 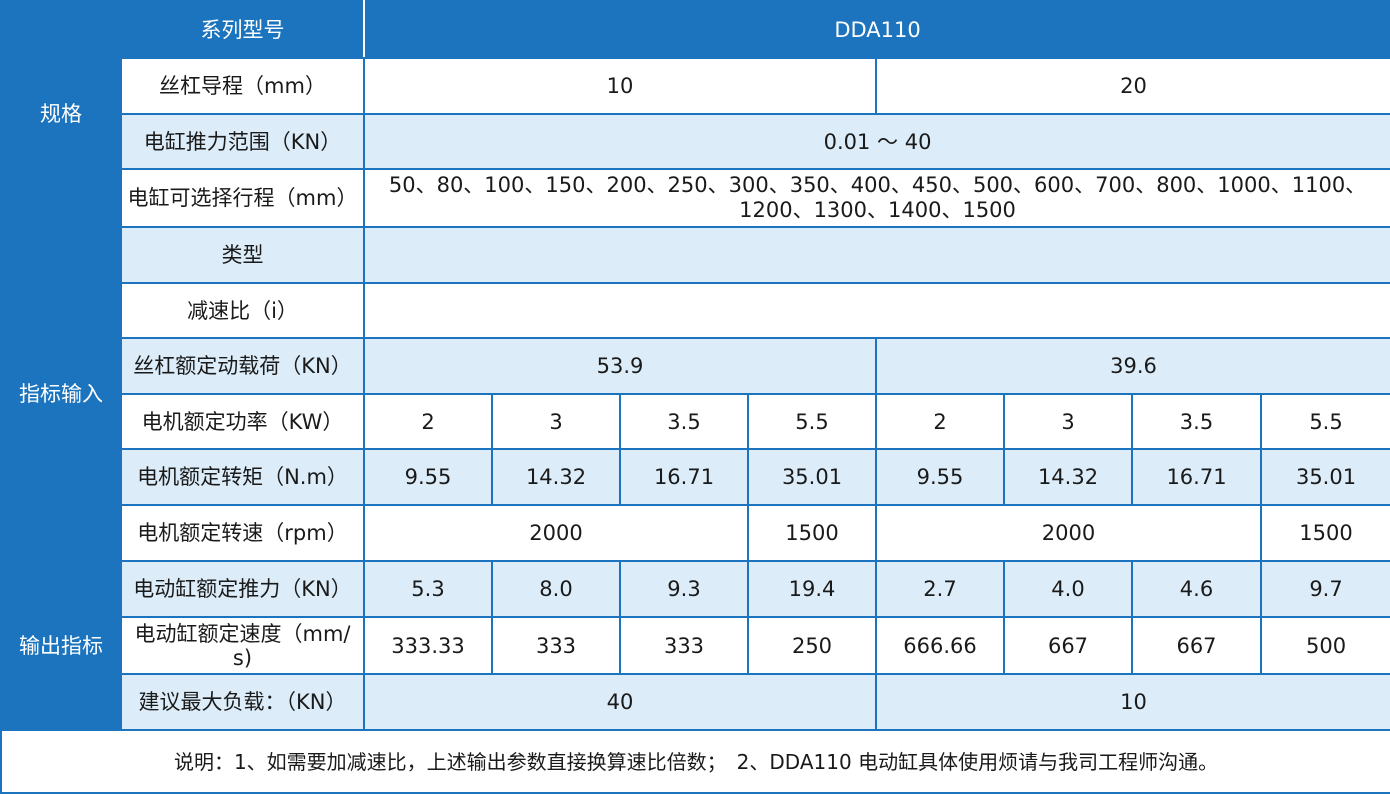 I want to click on group-input: 指标输入, so click(x=61, y=394).